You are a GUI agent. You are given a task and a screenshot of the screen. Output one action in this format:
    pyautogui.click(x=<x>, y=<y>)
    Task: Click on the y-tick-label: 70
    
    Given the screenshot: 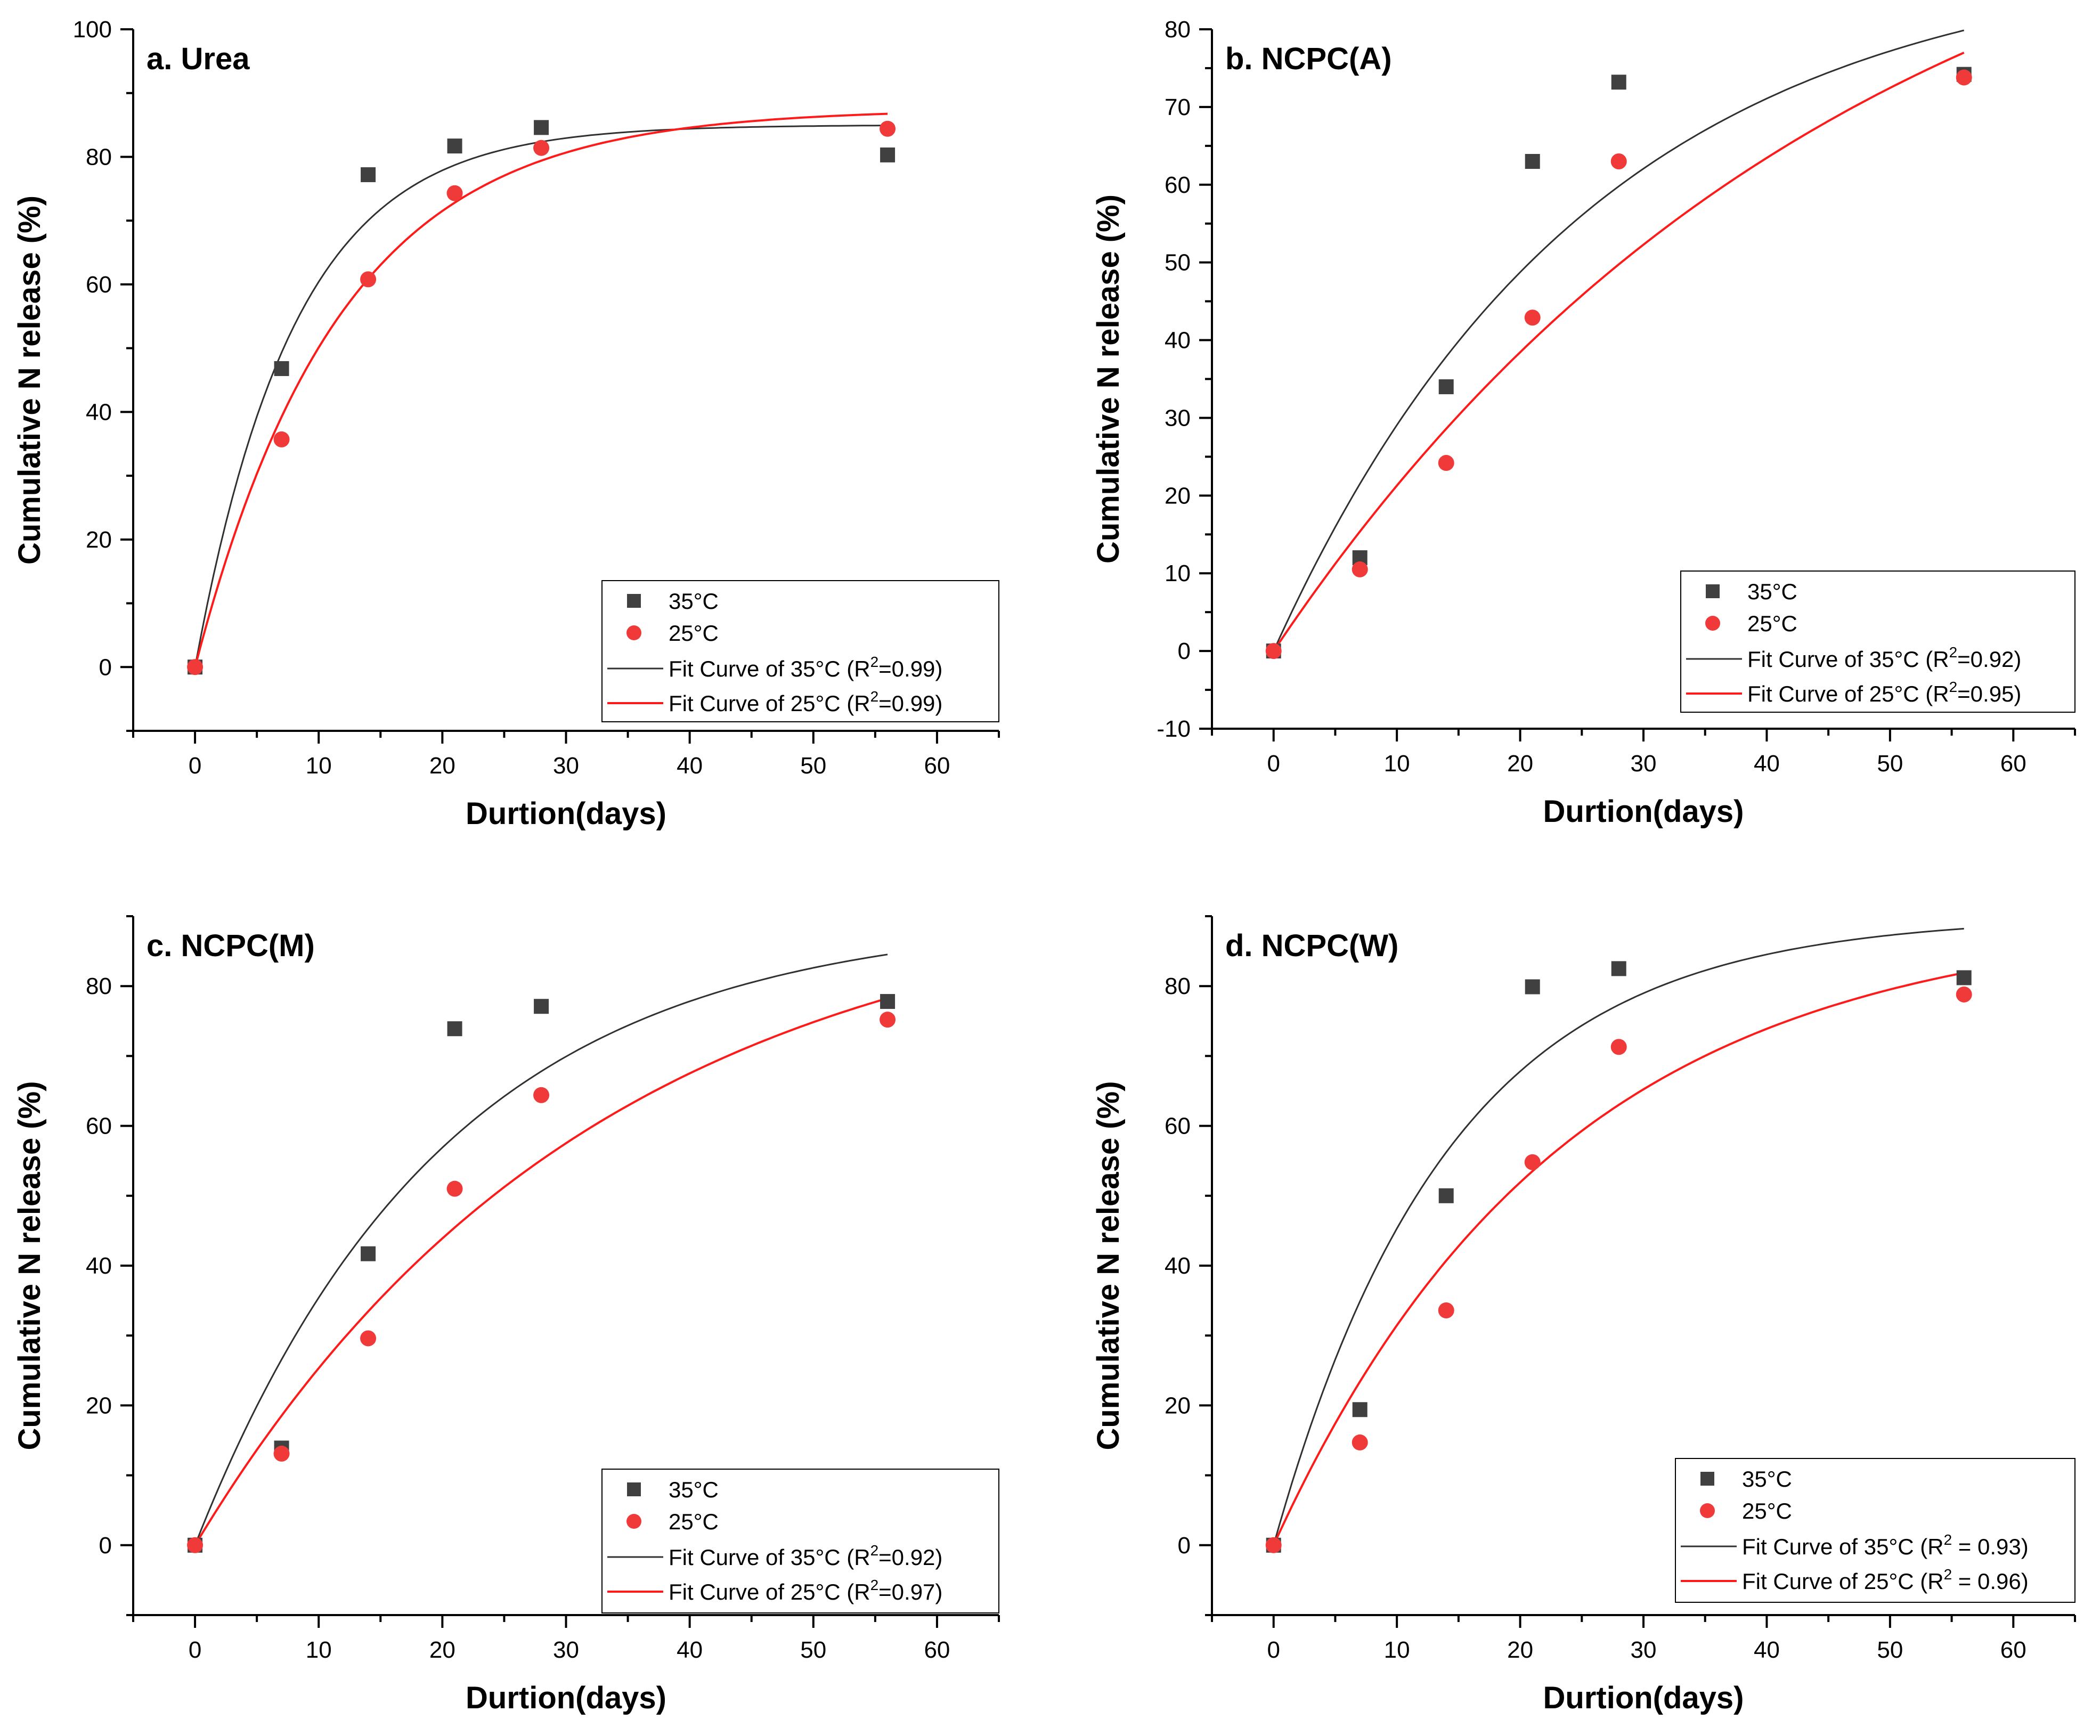 What is the action you would take?
    pyautogui.click(x=1178, y=107)
    